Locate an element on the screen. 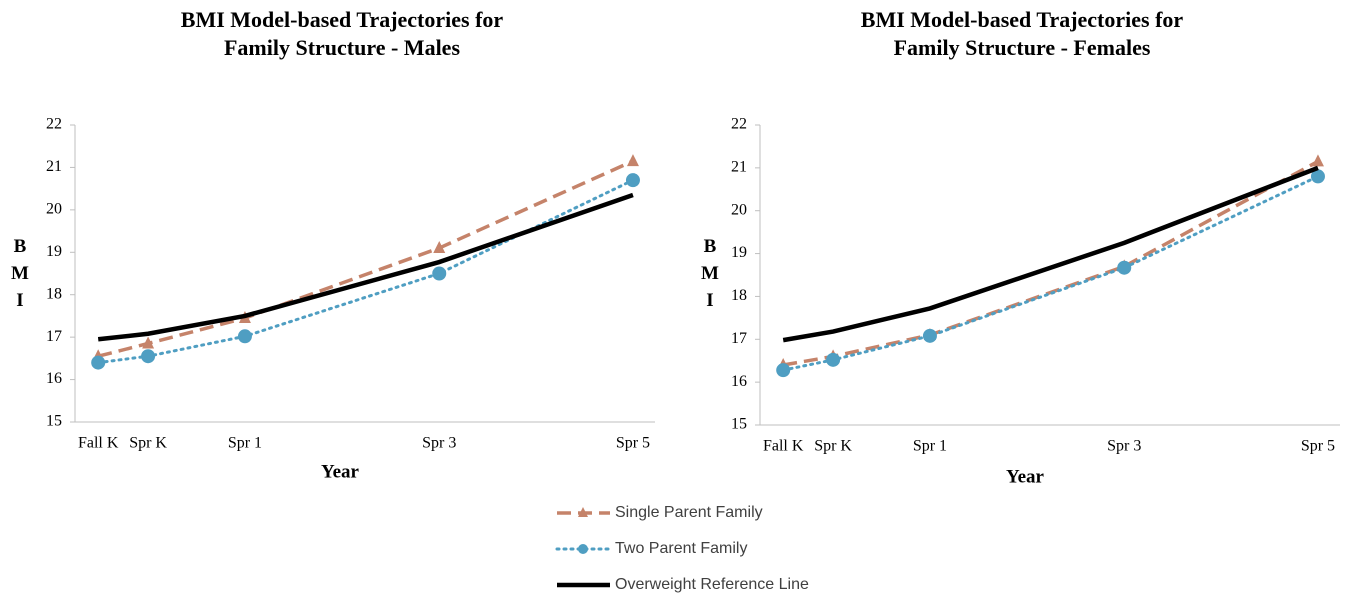 This screenshot has width=1349, height=595. legend-item: Overweight Reference Line is located at coordinates (683, 584).